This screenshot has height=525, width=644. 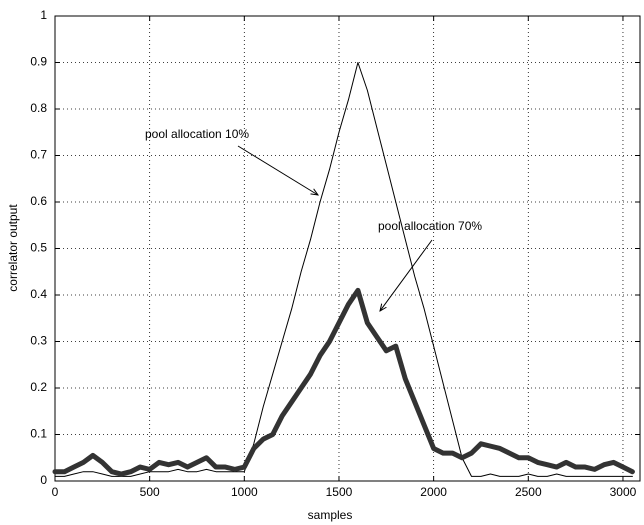 I want to click on annotation: pool allocation 70%, so click(x=430, y=226).